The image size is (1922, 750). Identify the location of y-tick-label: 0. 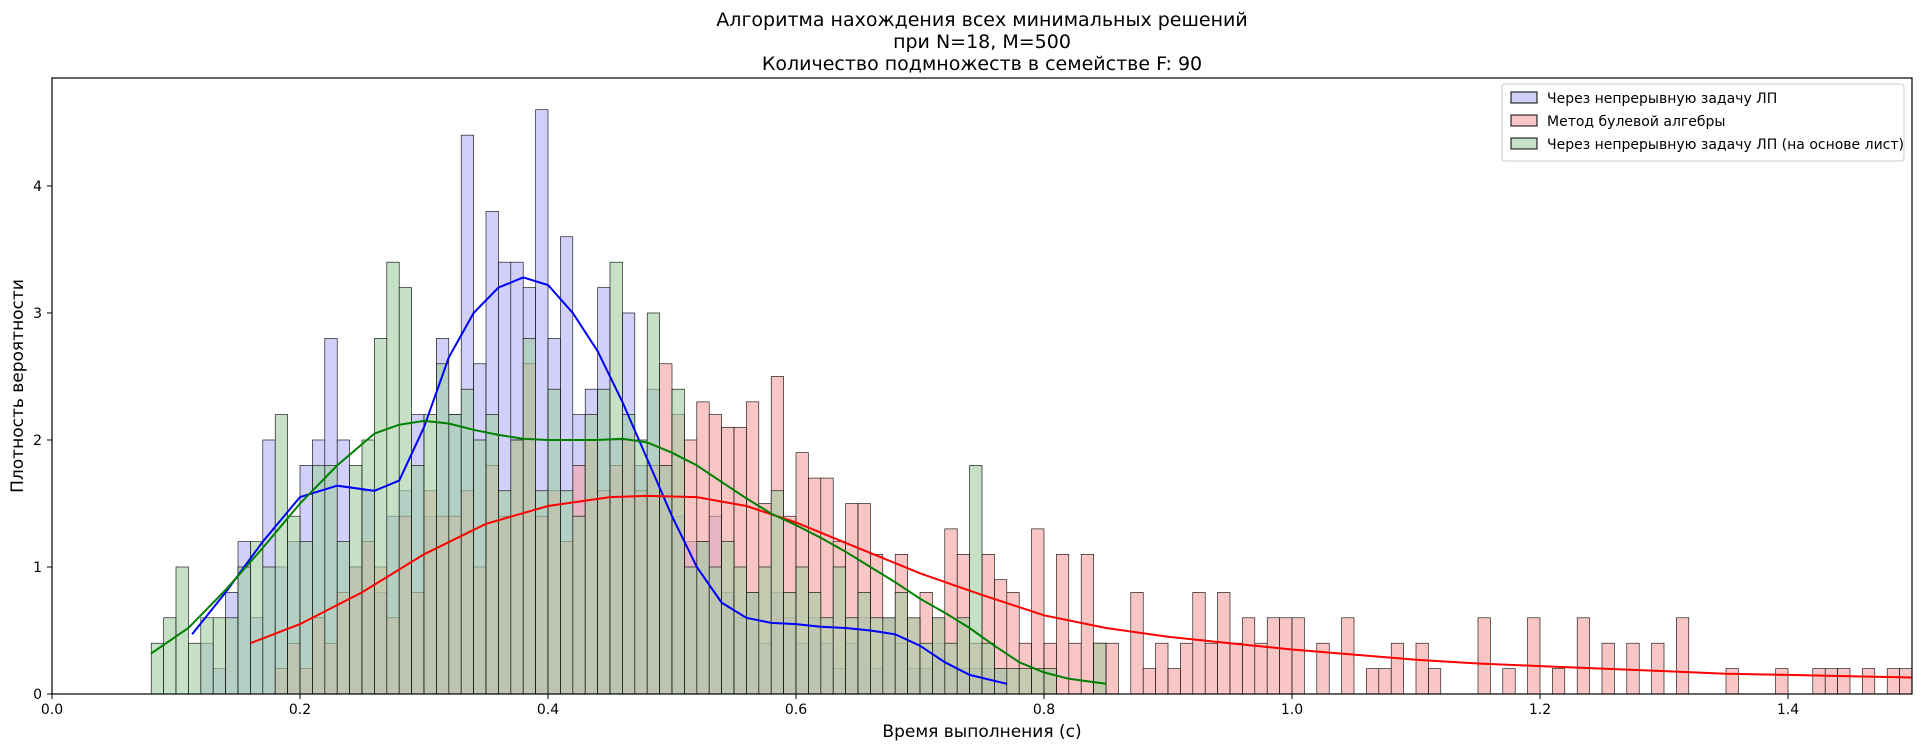
(37, 695).